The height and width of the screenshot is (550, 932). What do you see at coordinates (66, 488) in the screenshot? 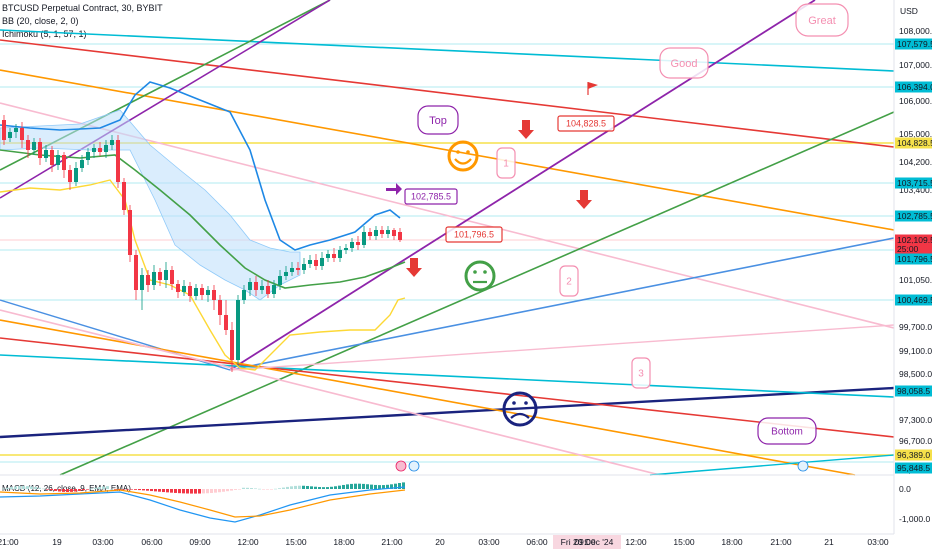
I see `macd-legend: MACD (12, 26, close, 9, EMA, EMA)` at bounding box center [66, 488].